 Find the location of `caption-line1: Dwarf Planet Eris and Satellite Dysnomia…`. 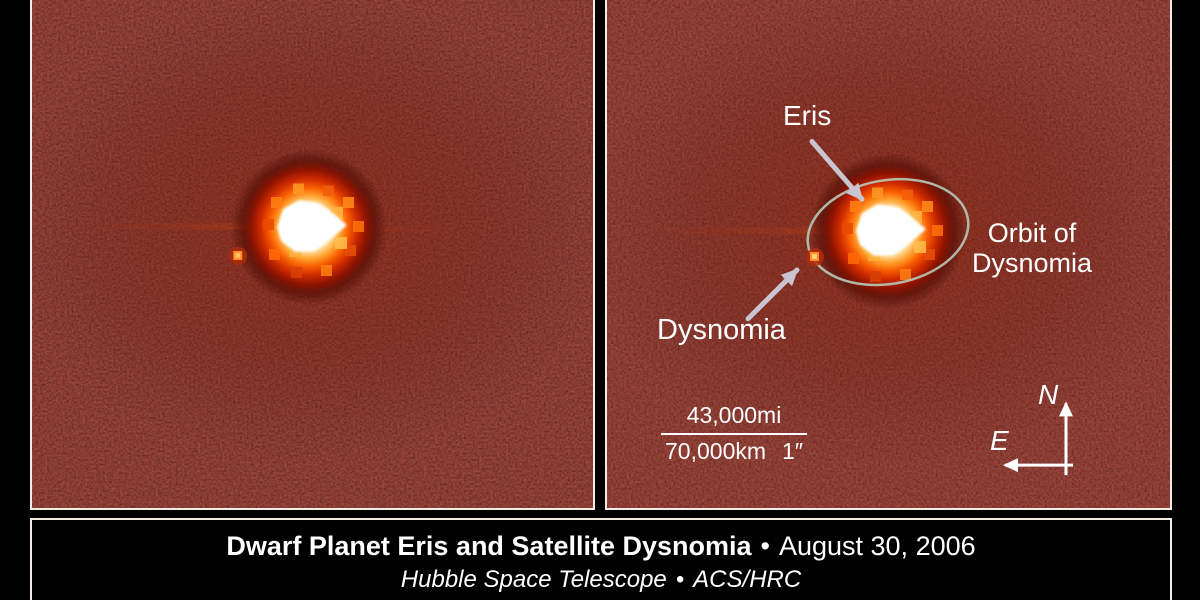

caption-line1: Dwarf Planet Eris and Satellite Dysnomia… is located at coordinates (601, 546).